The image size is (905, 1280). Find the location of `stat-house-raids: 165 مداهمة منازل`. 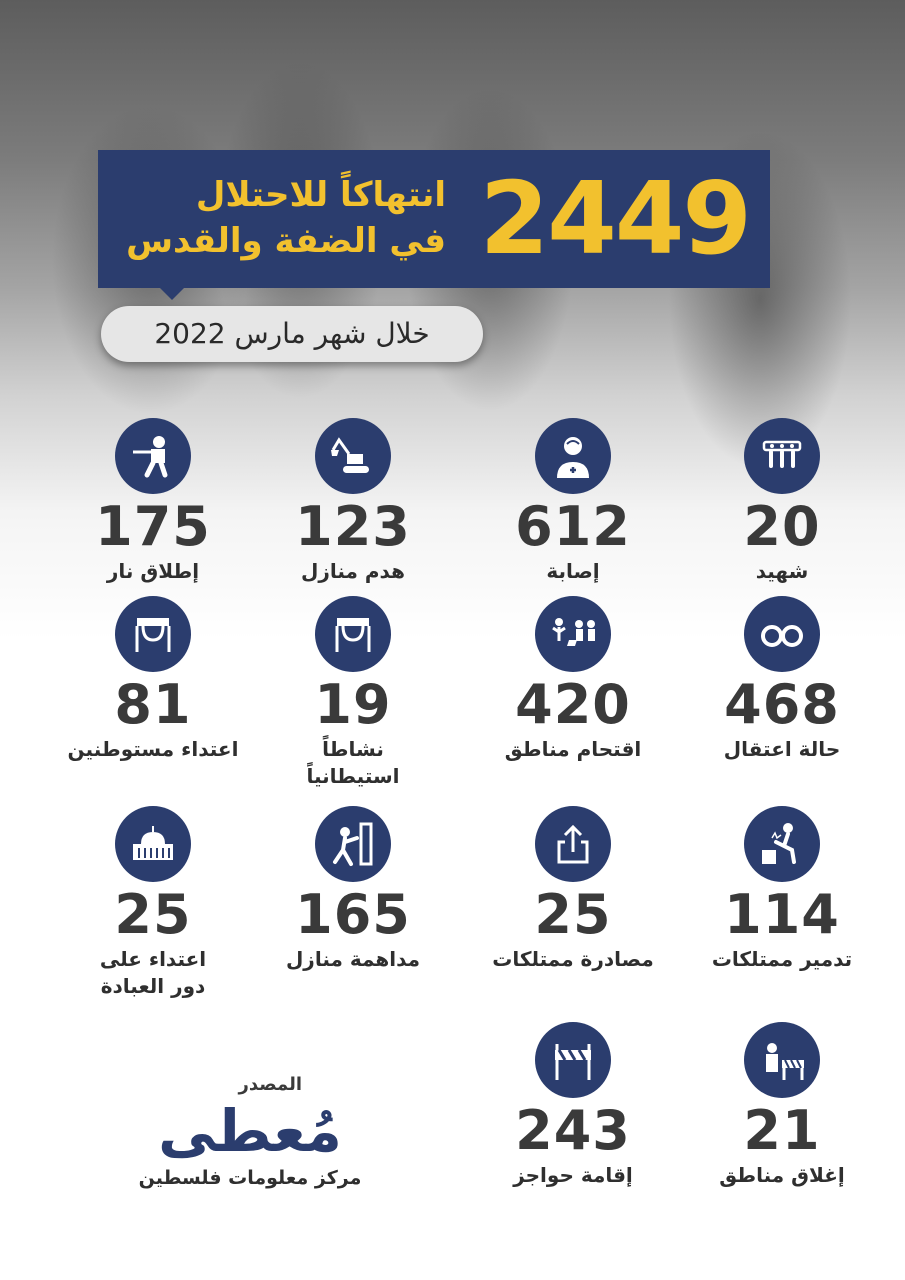

stat-house-raids: 165 مداهمة منازل is located at coordinates (353, 889).